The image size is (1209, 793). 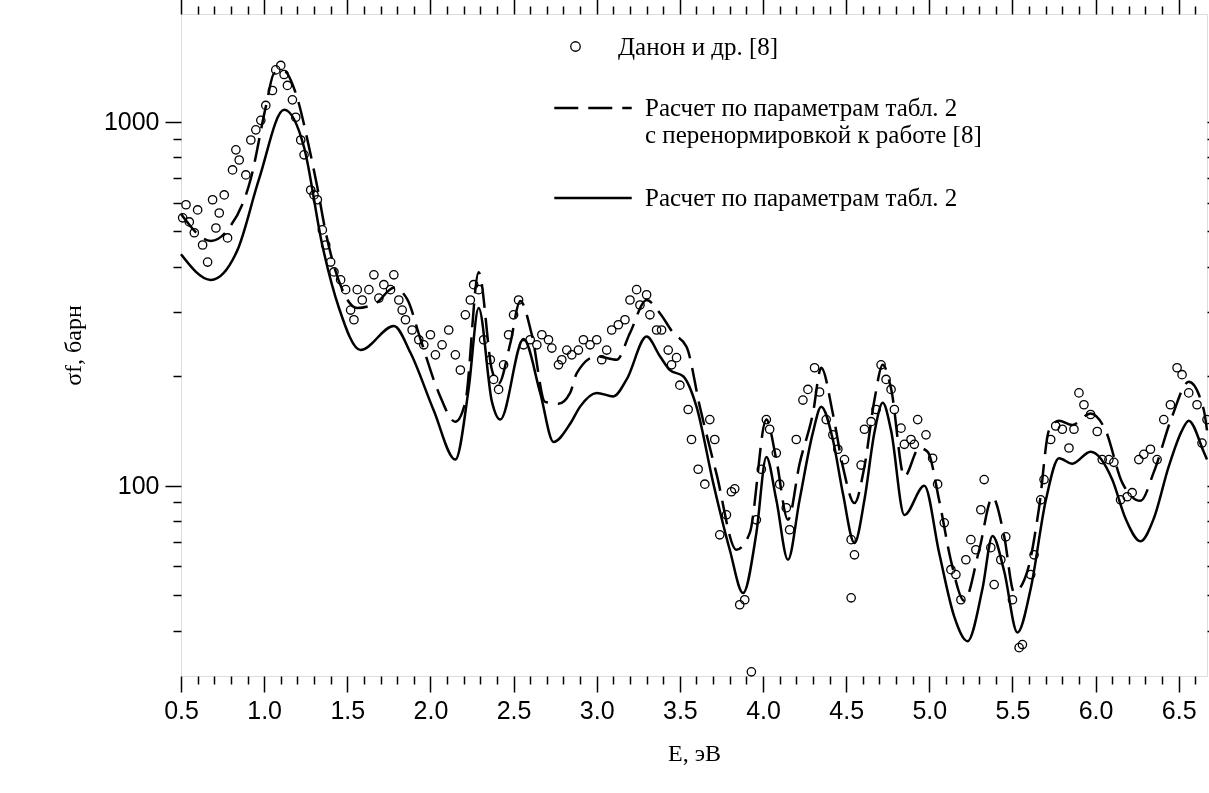 What do you see at coordinates (680, 709) in the screenshot?
I see `x-tick-label: 3.5` at bounding box center [680, 709].